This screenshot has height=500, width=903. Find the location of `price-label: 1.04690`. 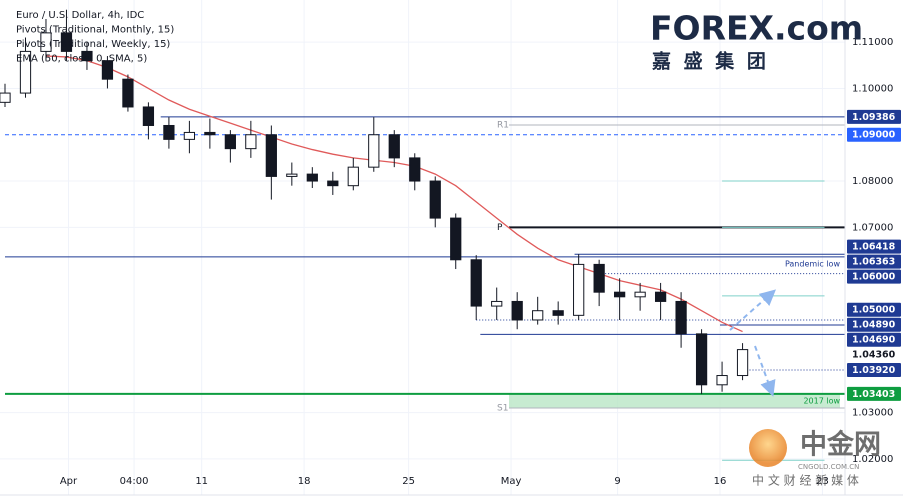

price-label: 1.04690 is located at coordinates (874, 340).